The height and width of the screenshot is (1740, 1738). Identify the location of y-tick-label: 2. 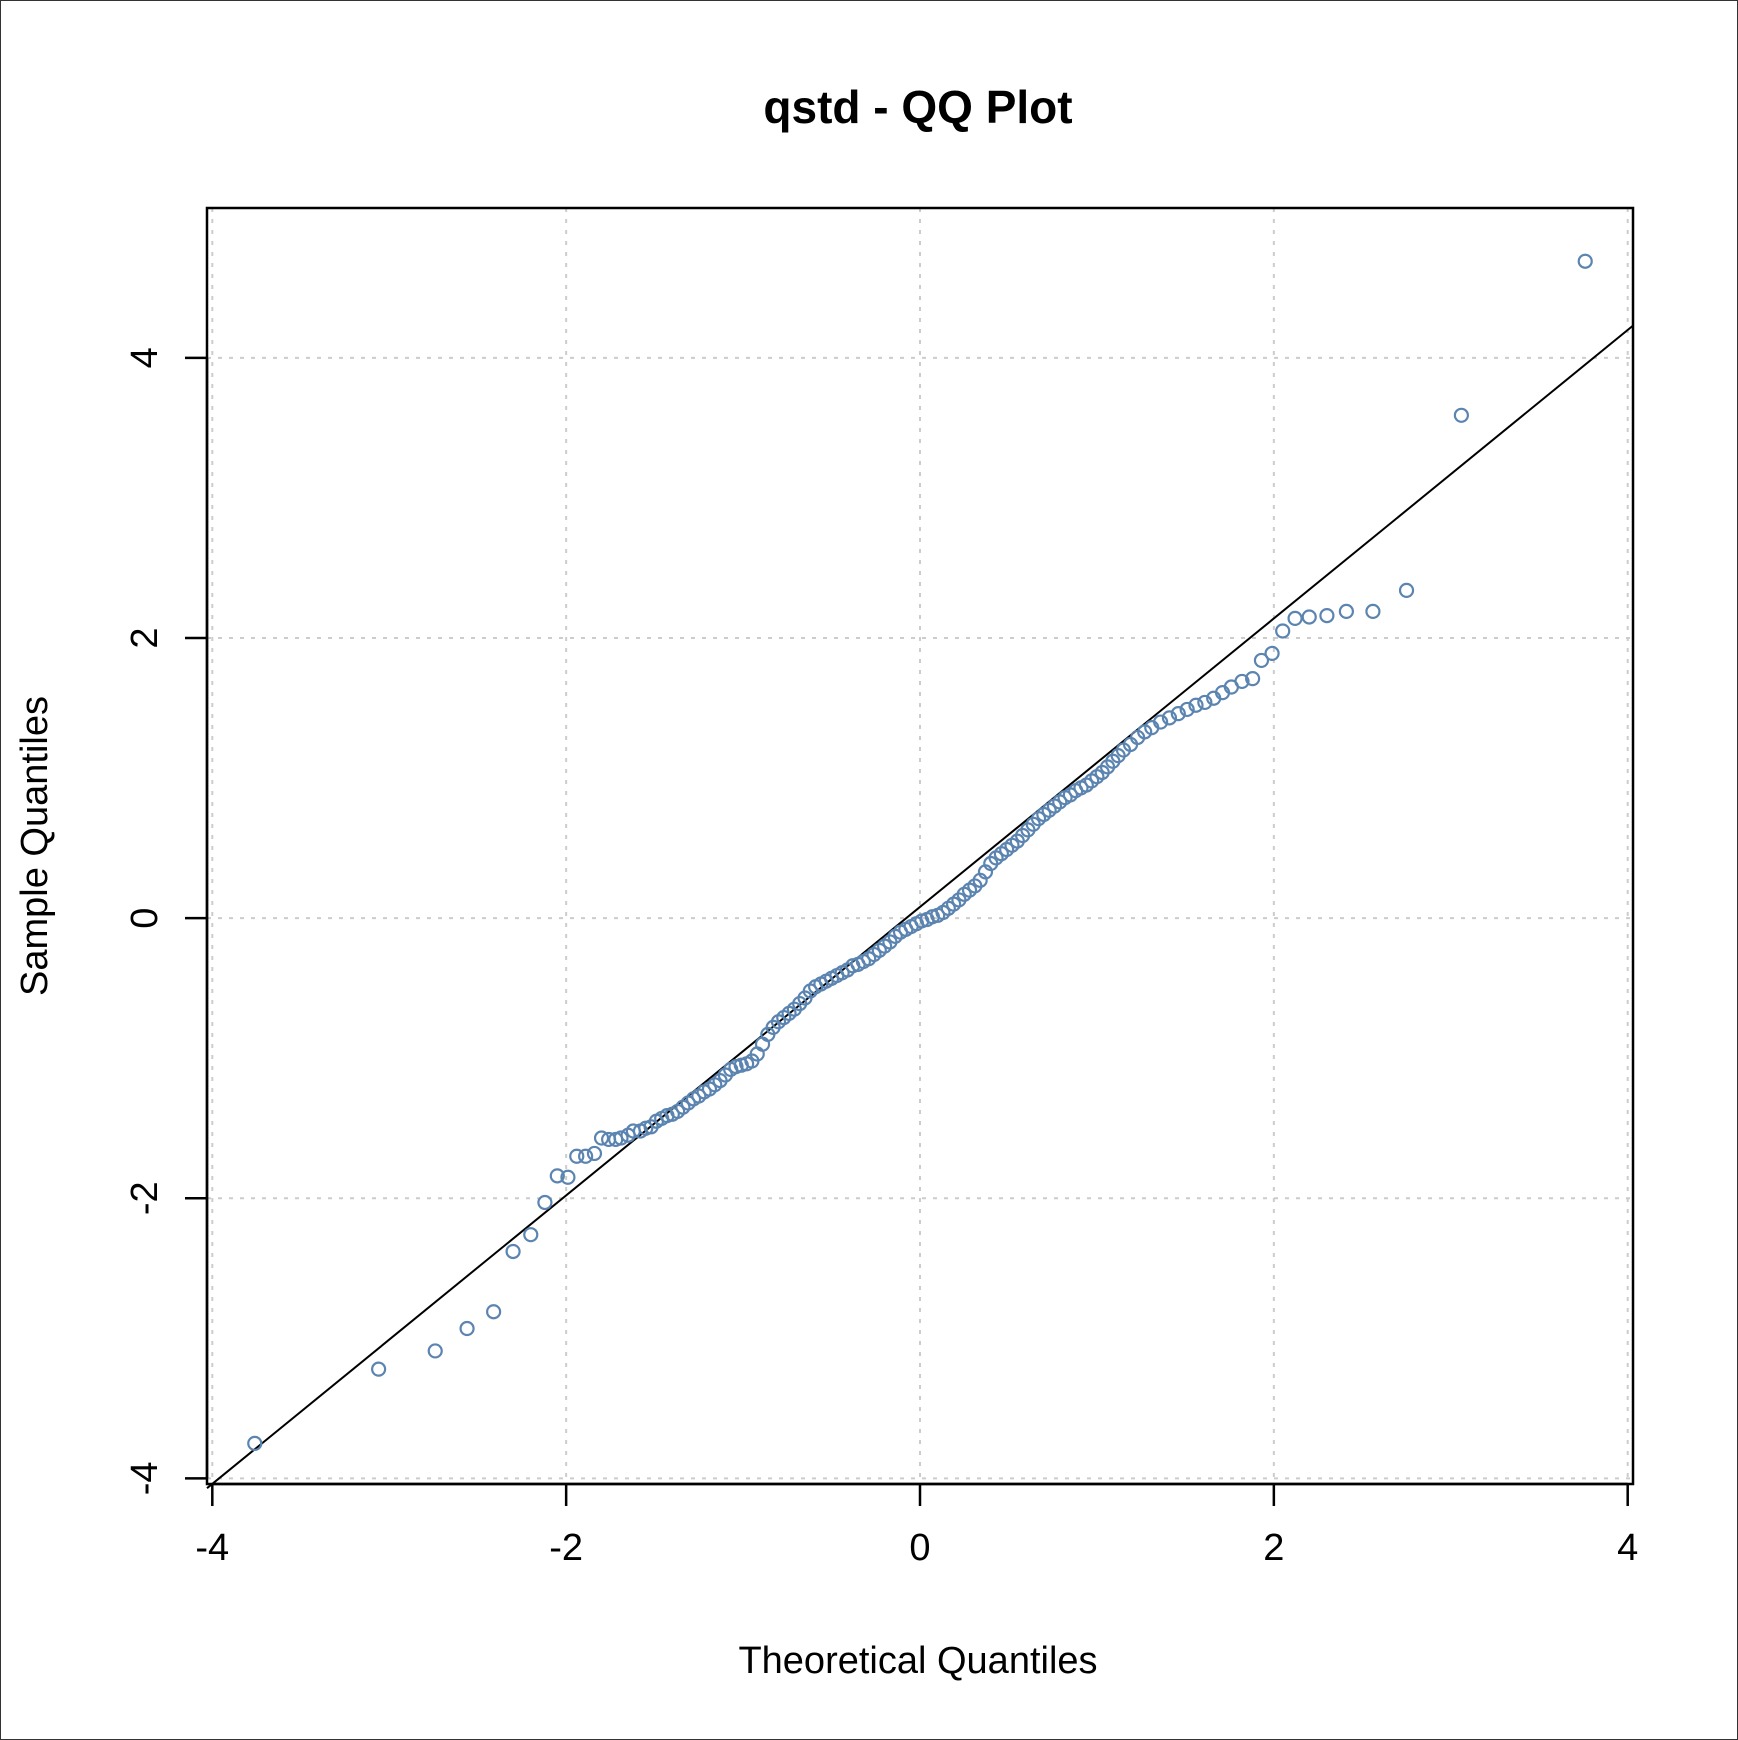
(145, 637).